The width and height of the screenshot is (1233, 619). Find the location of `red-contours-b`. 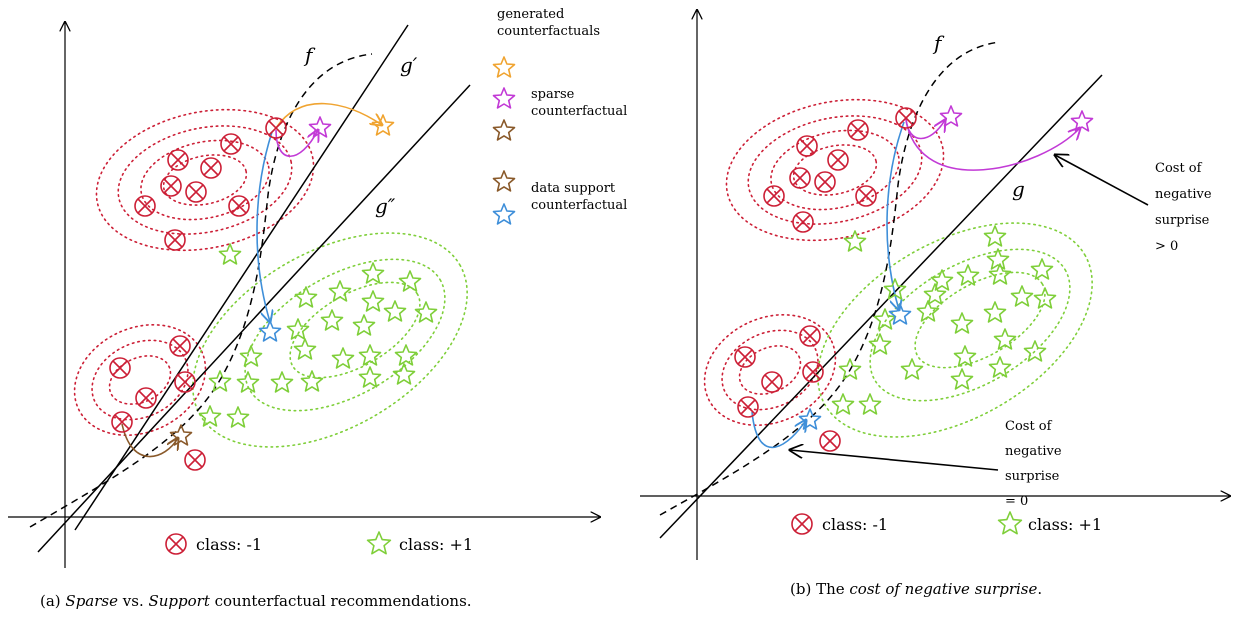

red-contours-b is located at coordinates (824, 262).